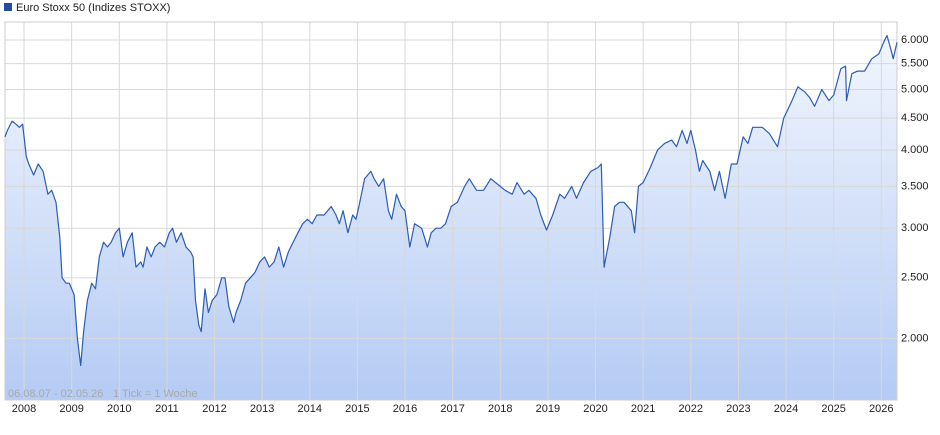 Image resolution: width=940 pixels, height=435 pixels. What do you see at coordinates (8, 7) in the screenshot?
I see `legend-swatch` at bounding box center [8, 7].